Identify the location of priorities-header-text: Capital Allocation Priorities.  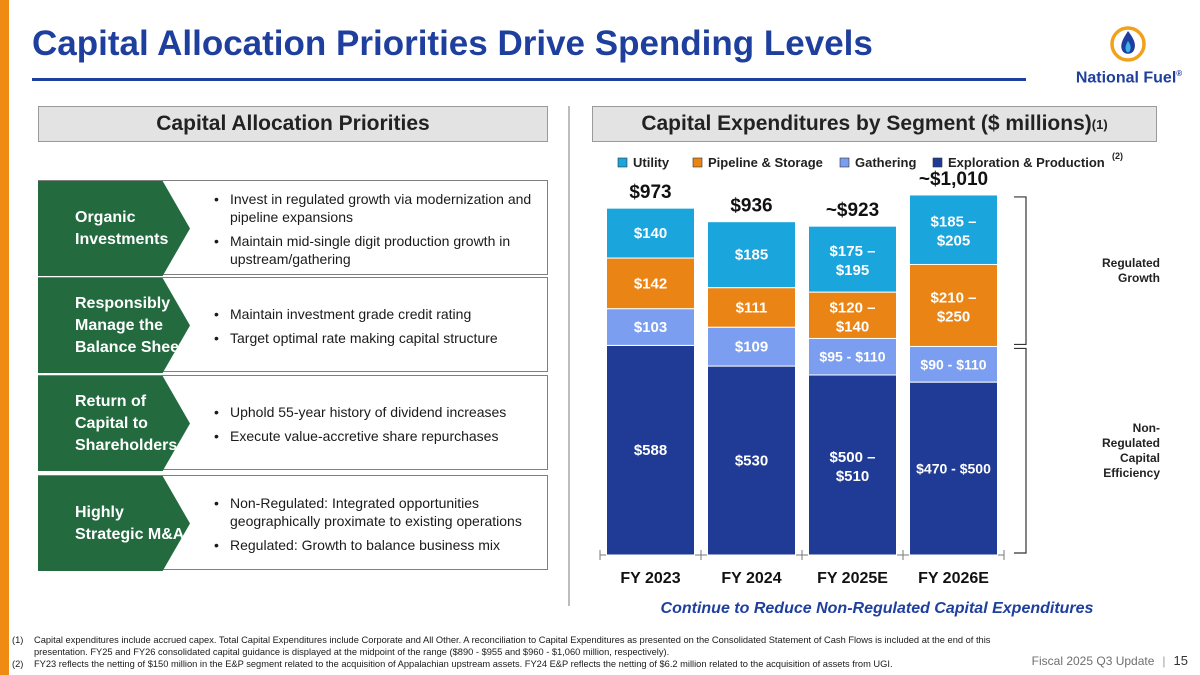
(293, 123).